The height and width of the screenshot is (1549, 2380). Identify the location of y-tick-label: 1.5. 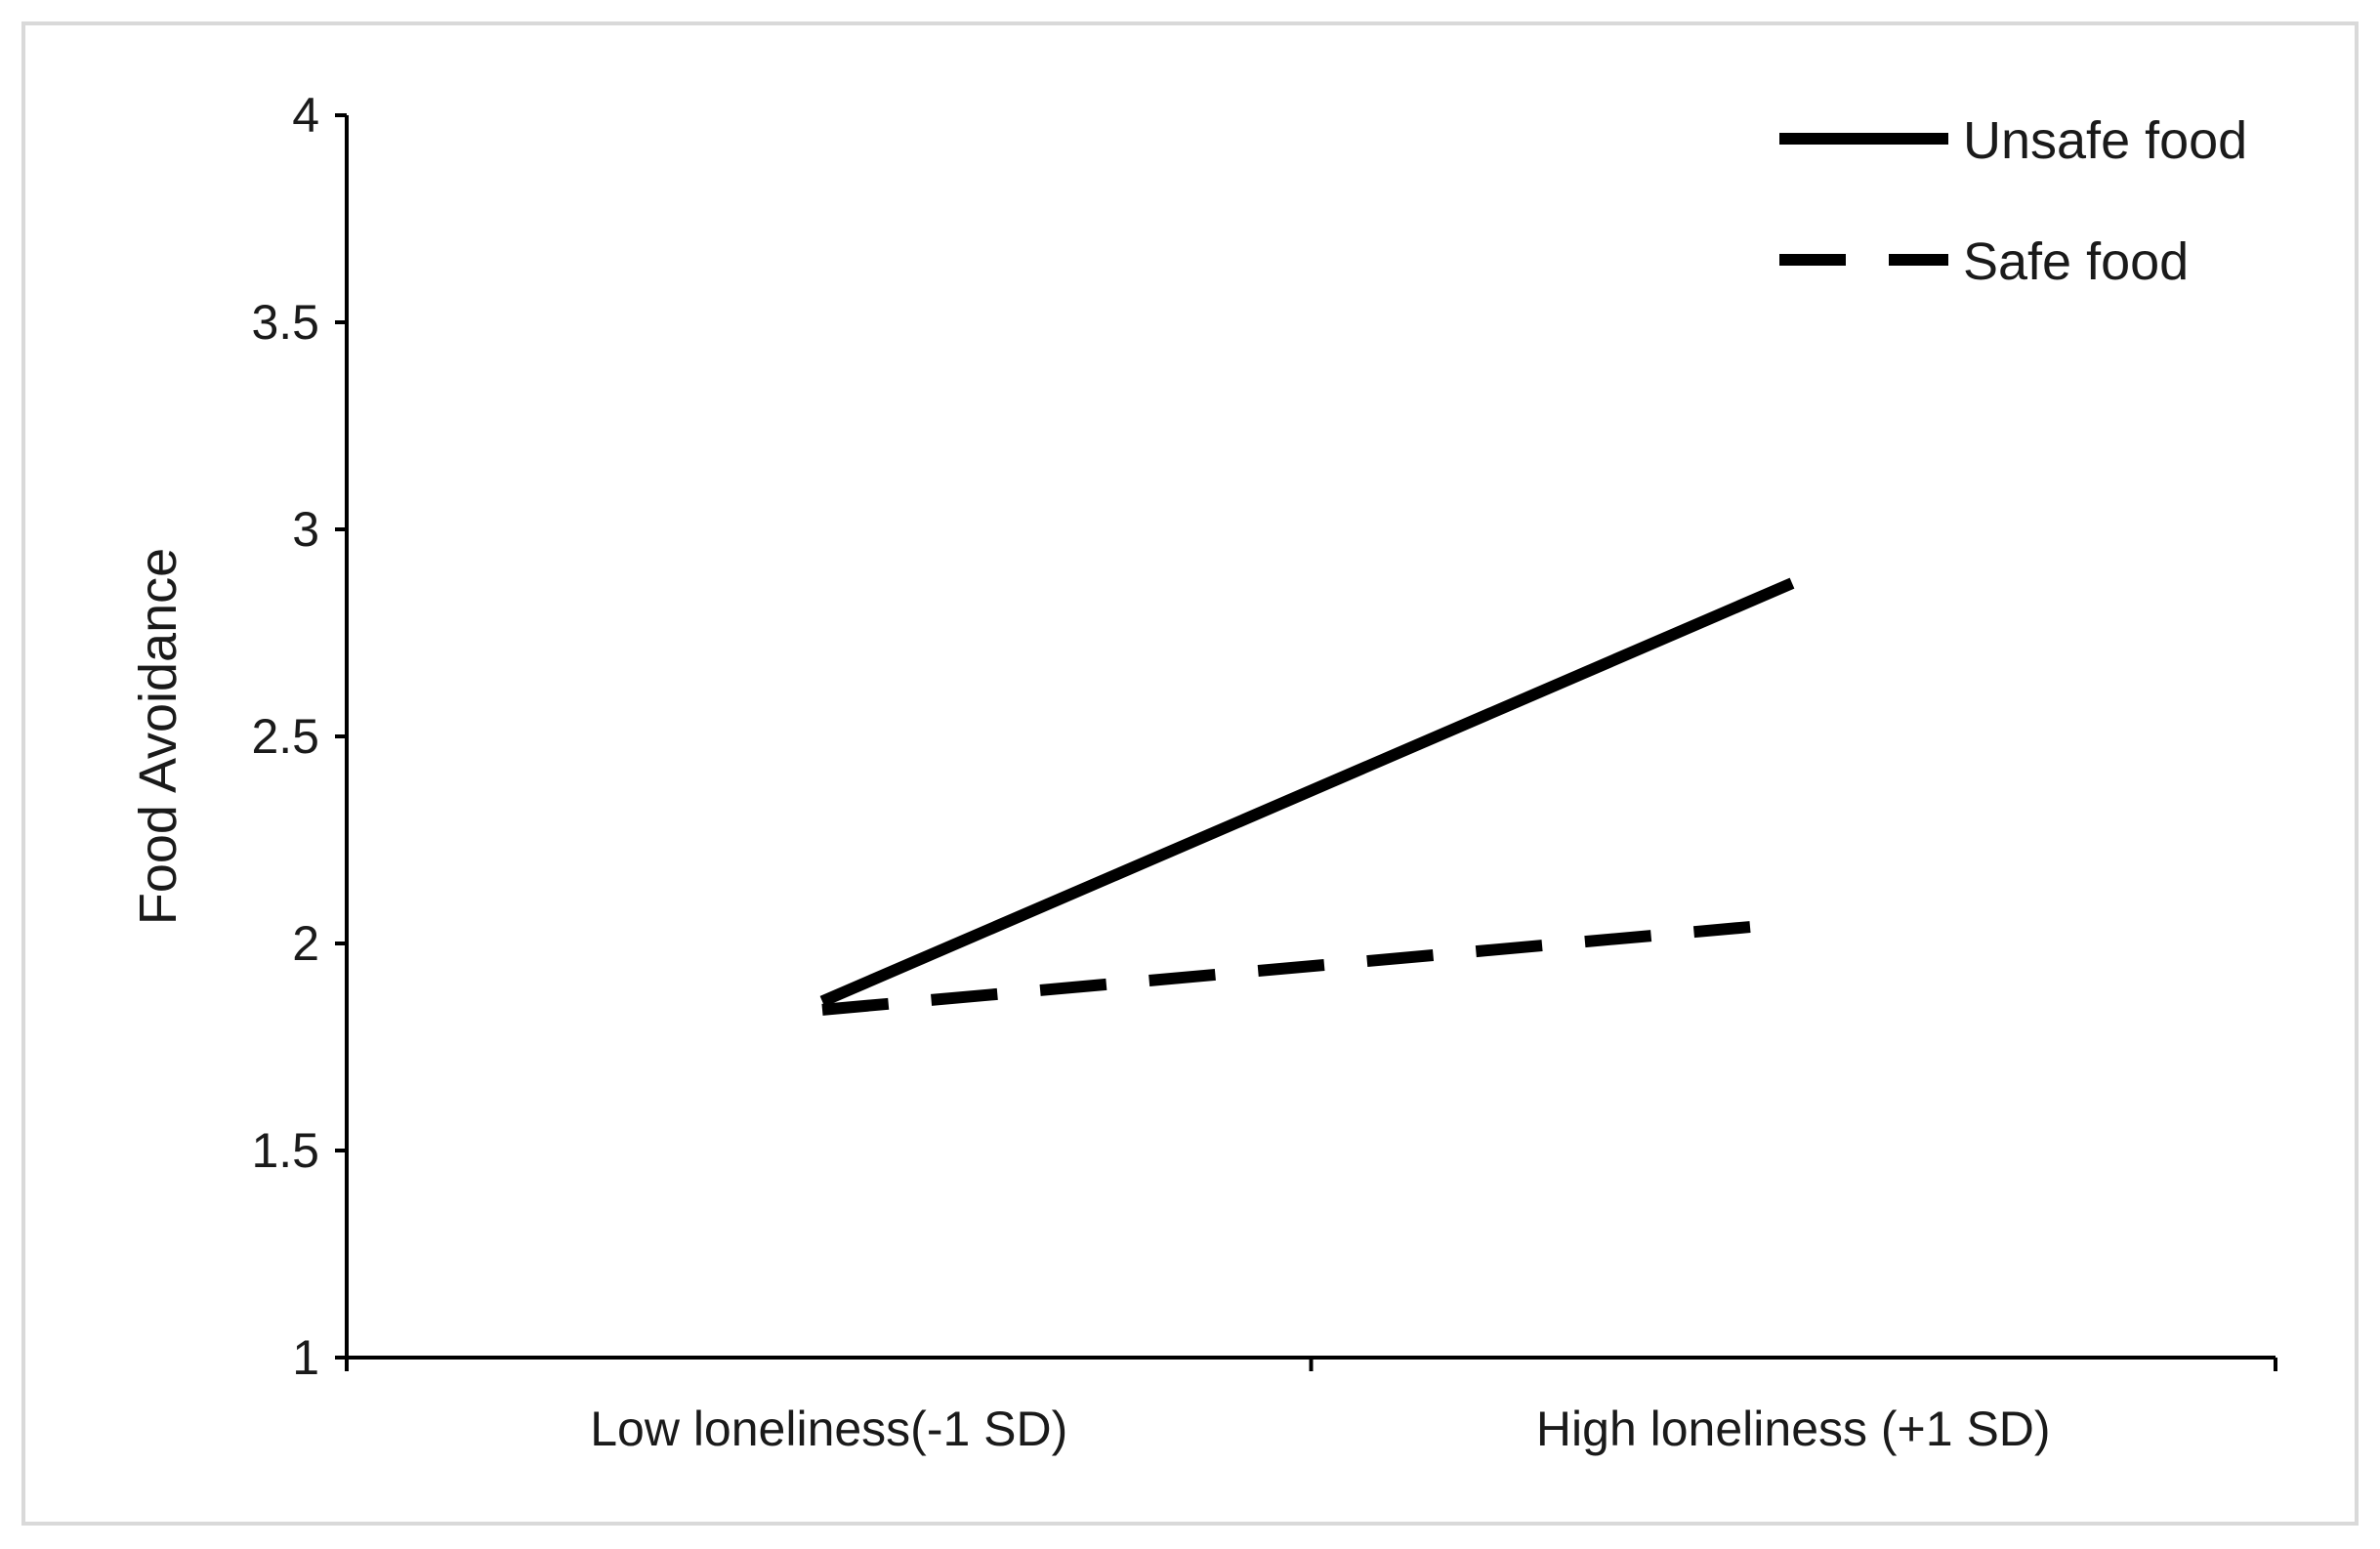
(285, 1150).